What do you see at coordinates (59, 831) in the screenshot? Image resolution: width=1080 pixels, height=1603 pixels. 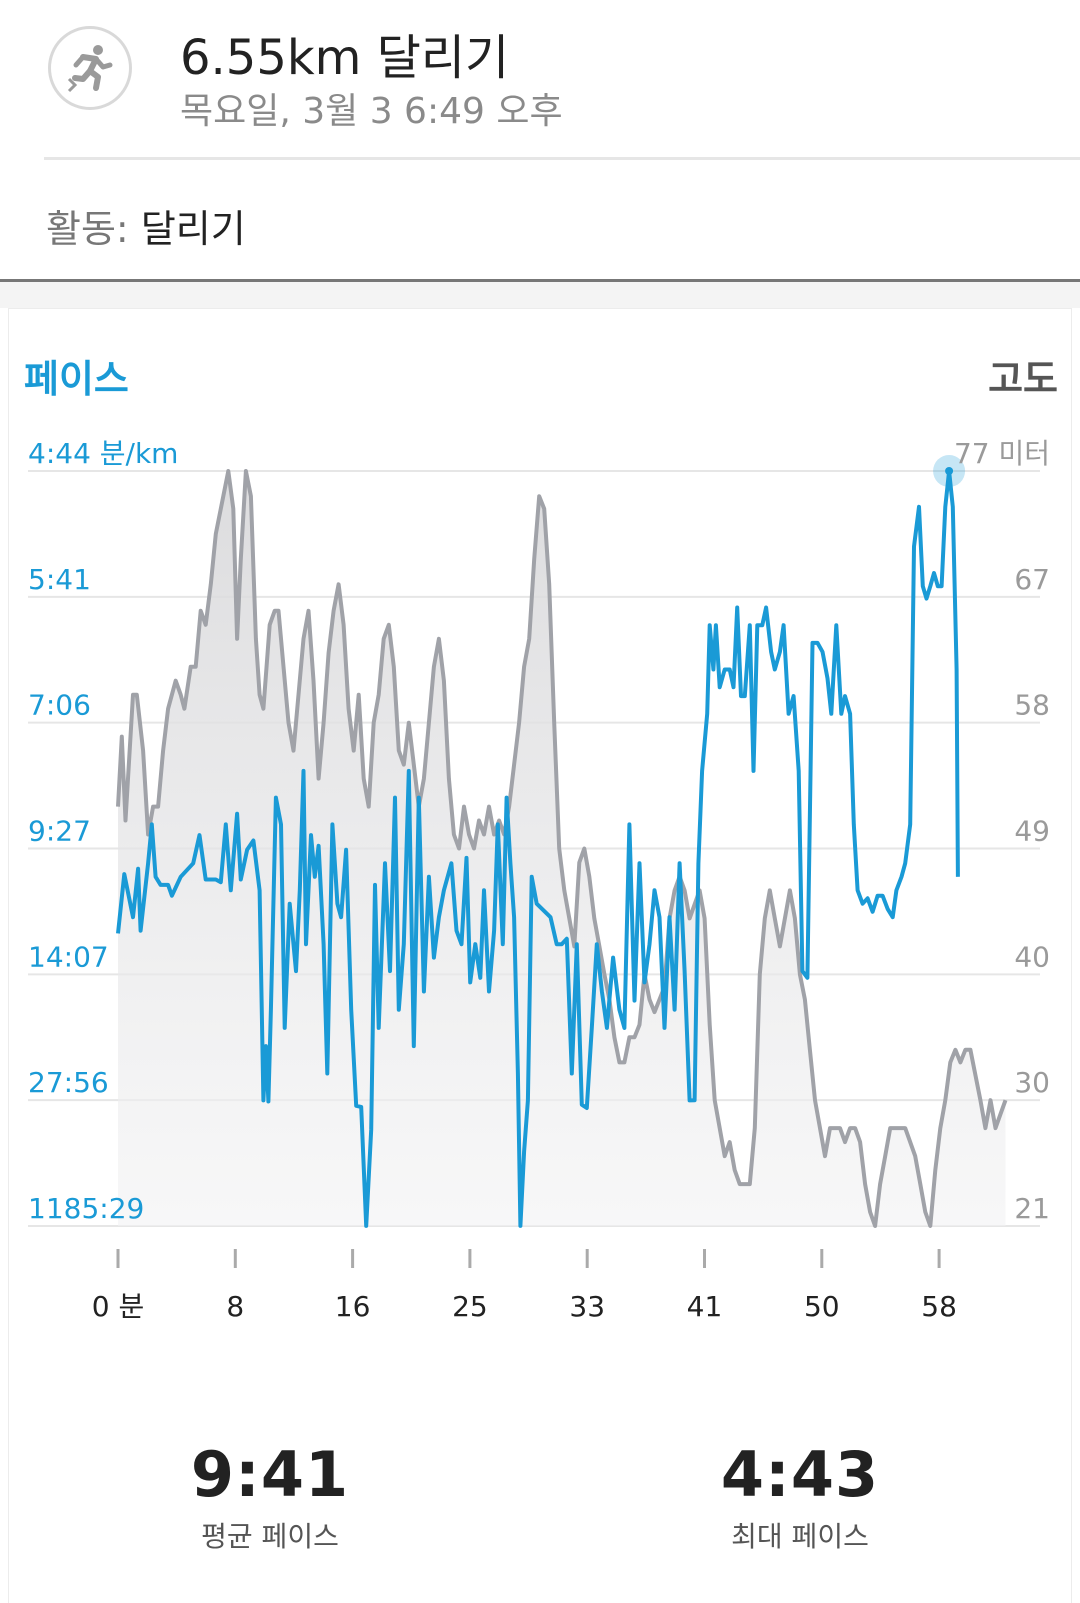 I see `pace-axis-tick-label: 9:27` at bounding box center [59, 831].